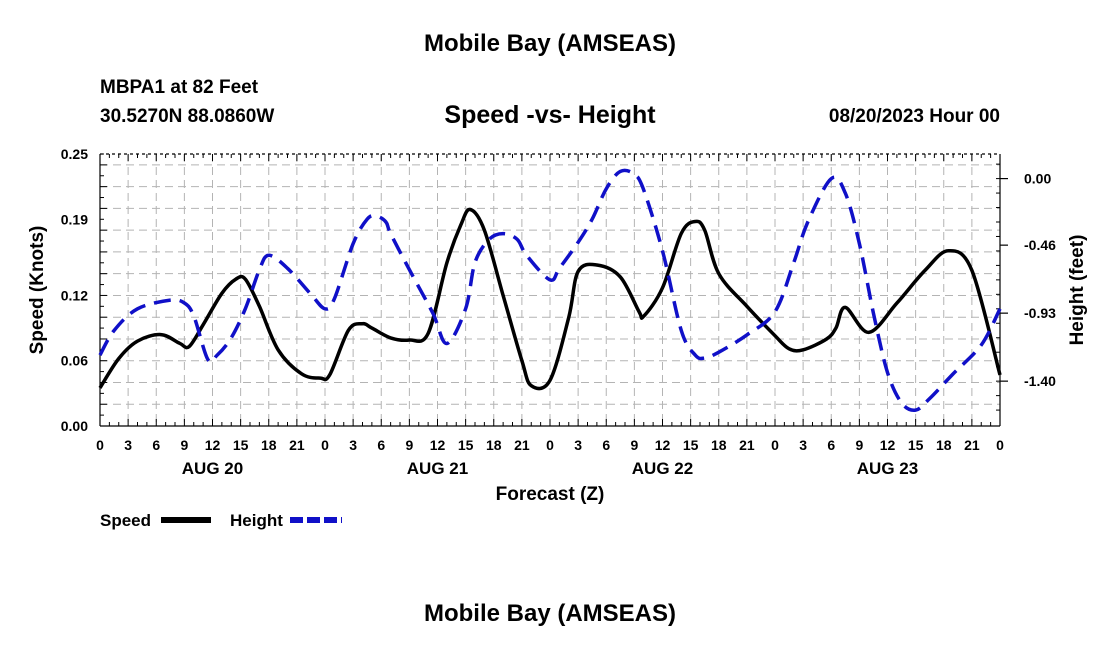 The height and width of the screenshot is (650, 1100). Describe the element at coordinates (179, 87) in the screenshot. I see `station-label: MBPA1 at 82 Feet` at that location.